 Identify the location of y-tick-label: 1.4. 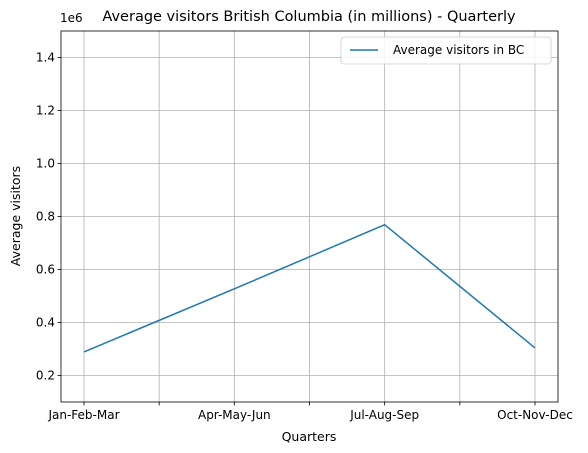
(45, 58).